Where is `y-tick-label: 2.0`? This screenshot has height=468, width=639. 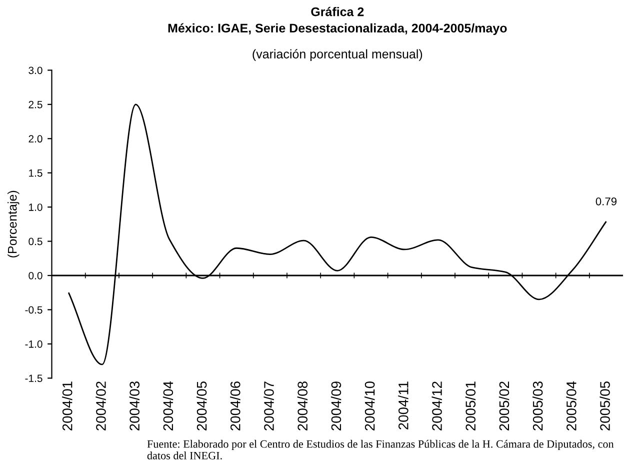 y-tick-label: 2.0 is located at coordinates (35, 139).